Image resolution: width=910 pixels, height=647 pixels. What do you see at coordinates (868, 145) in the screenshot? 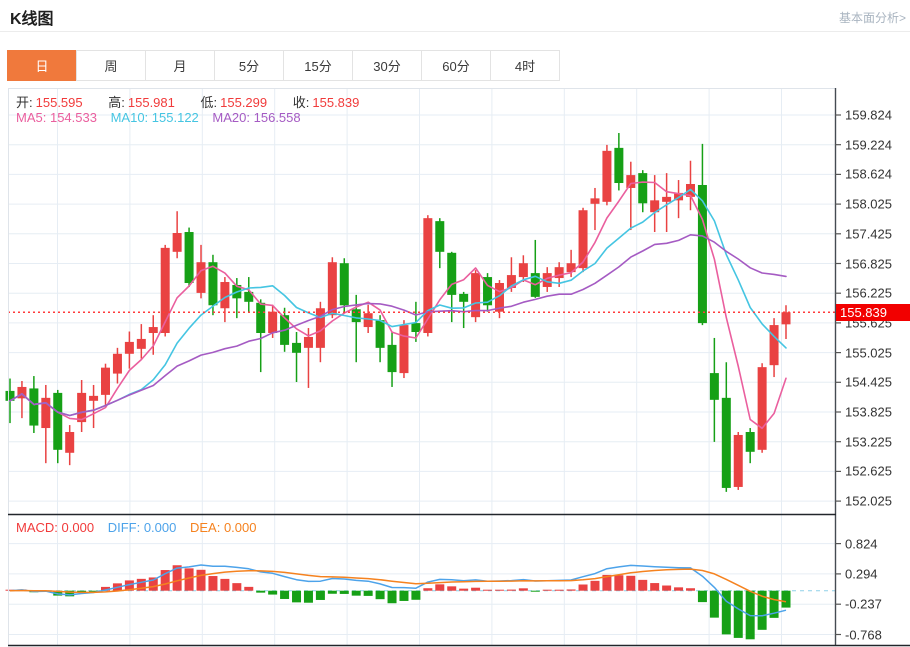
I see `y-tick-label: 159.224` at bounding box center [868, 145].